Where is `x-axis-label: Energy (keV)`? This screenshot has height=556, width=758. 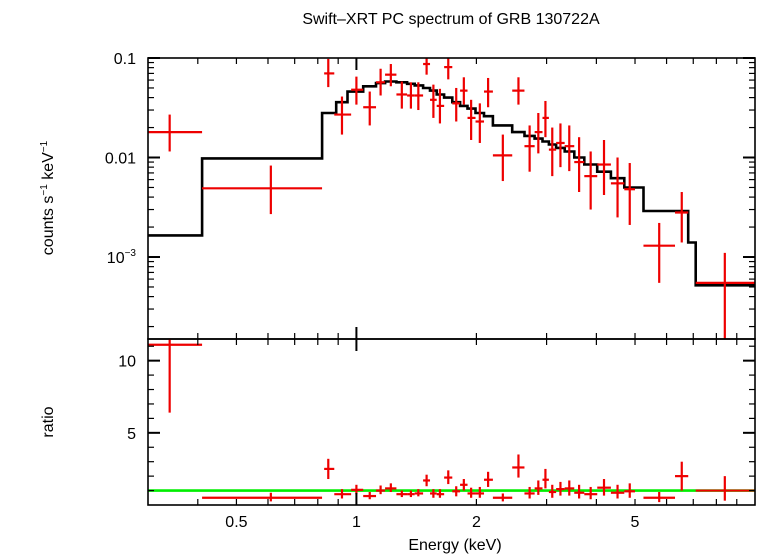
x-axis-label: Energy (keV) is located at coordinates (454, 545).